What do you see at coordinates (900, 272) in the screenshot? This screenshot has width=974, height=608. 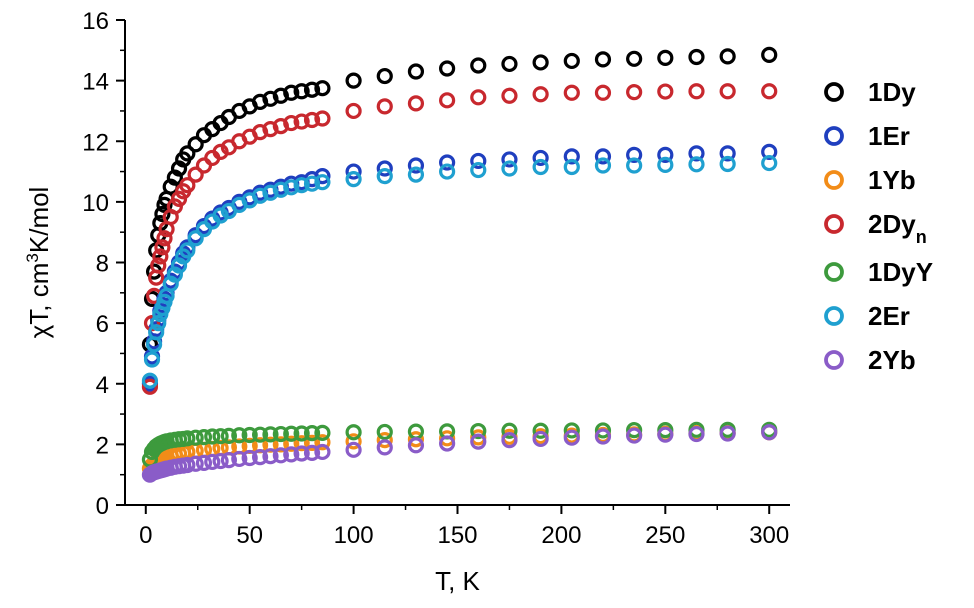 I see `legend-label-main: 1DyY` at bounding box center [900, 272].